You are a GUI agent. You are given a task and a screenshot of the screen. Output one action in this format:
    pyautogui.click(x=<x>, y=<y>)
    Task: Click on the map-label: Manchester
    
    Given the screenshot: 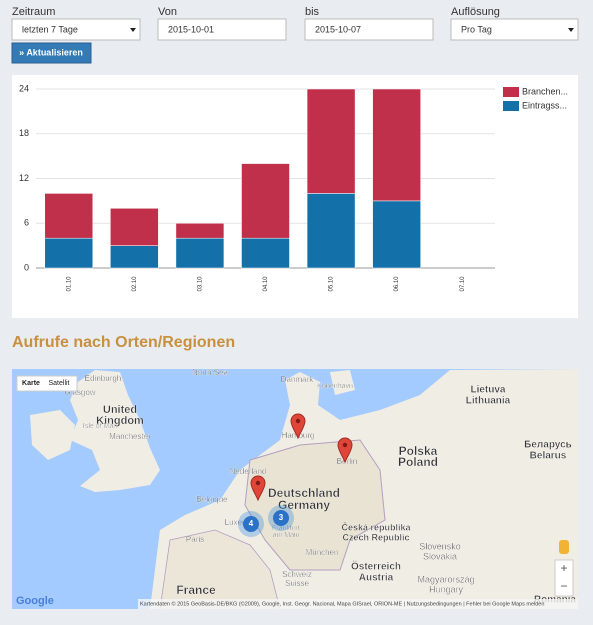 What is the action you would take?
    pyautogui.click(x=130, y=436)
    